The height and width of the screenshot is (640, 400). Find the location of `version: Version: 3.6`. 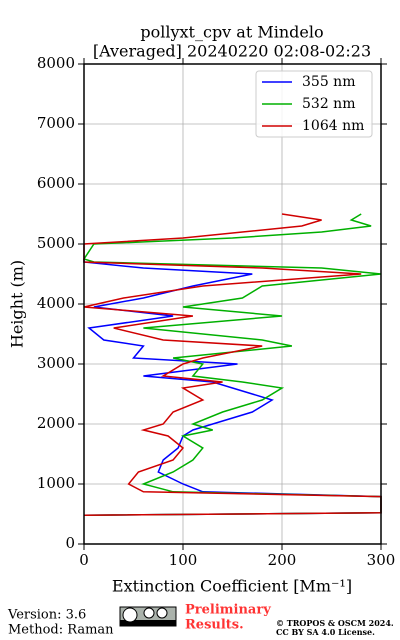

version: Version: 3.6 is located at coordinates (46, 615).